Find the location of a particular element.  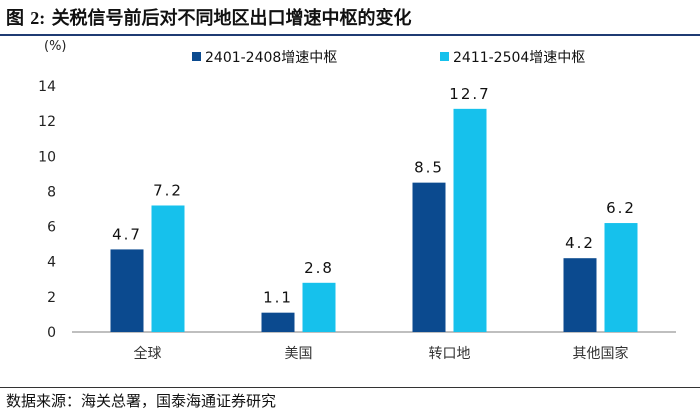

data-label: 6.2 is located at coordinates (621, 208).